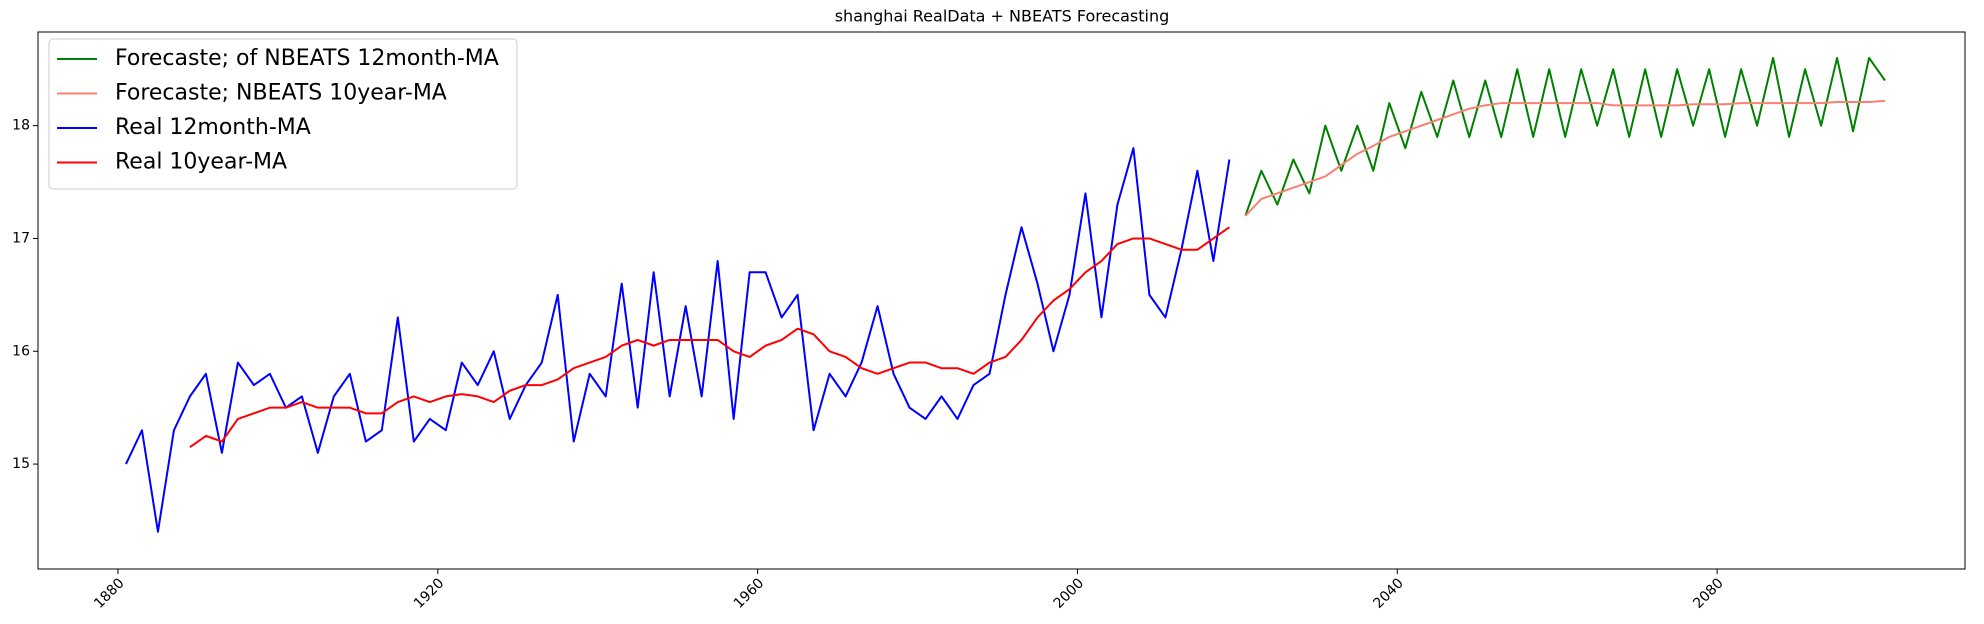 The width and height of the screenshot is (1984, 624). What do you see at coordinates (21, 464) in the screenshot?
I see `y-tick-label: 15` at bounding box center [21, 464].